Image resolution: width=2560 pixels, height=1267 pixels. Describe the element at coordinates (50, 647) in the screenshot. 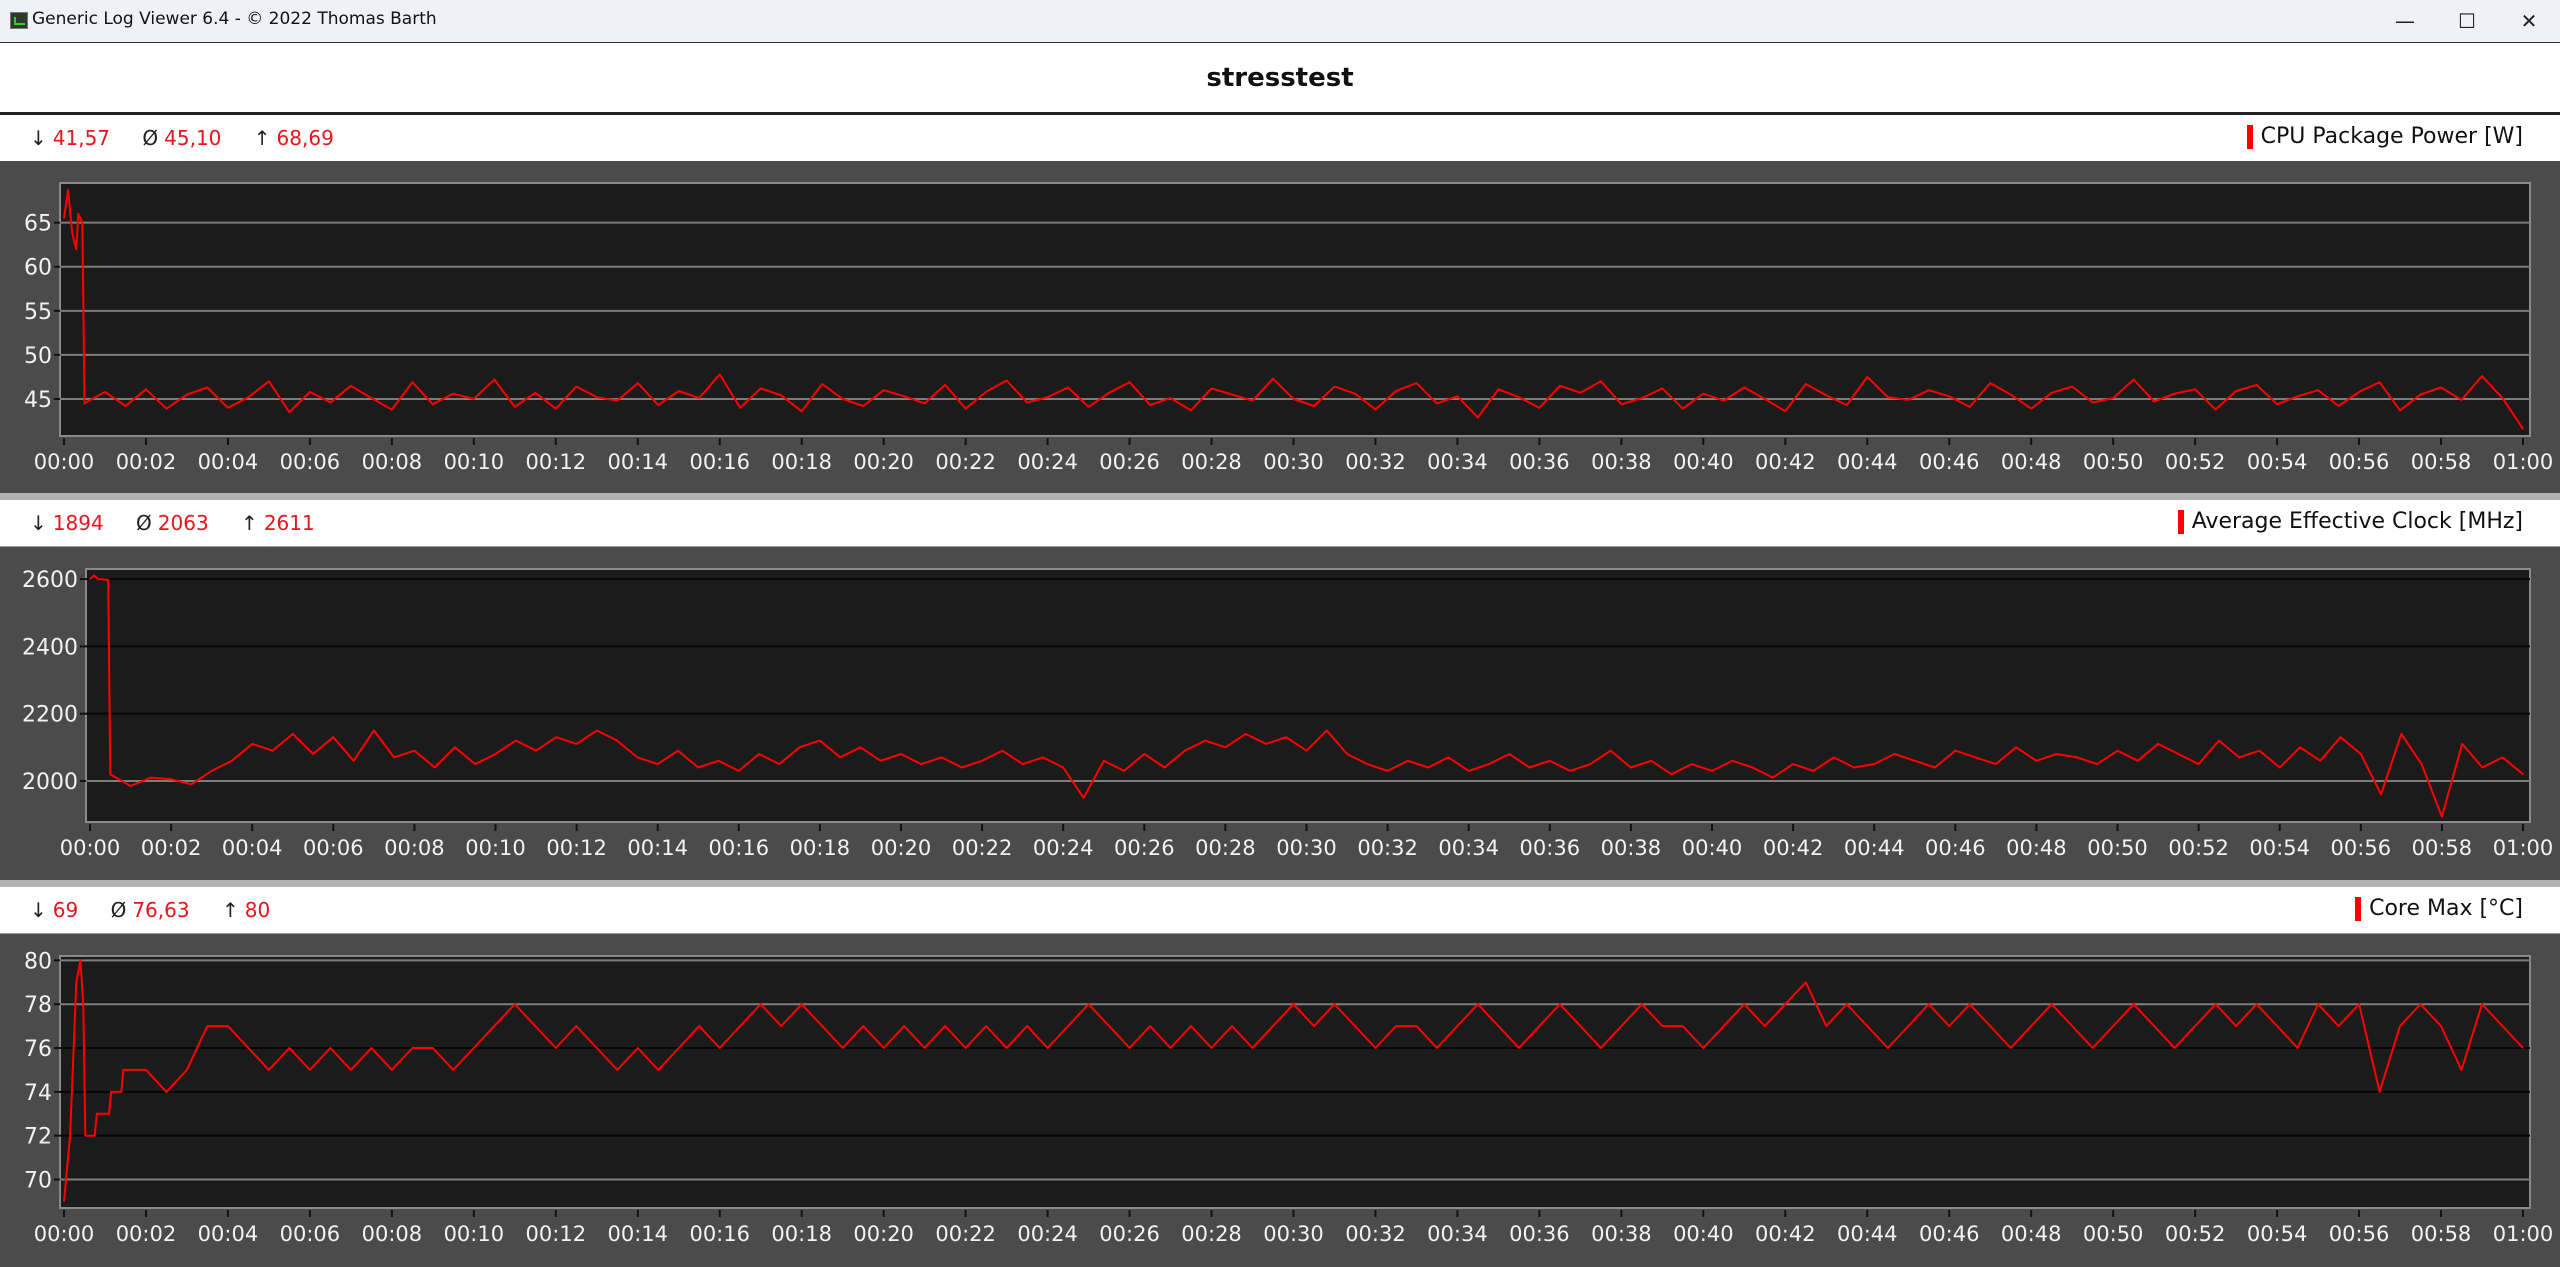

I see `y-tick-label: 2400` at that location.